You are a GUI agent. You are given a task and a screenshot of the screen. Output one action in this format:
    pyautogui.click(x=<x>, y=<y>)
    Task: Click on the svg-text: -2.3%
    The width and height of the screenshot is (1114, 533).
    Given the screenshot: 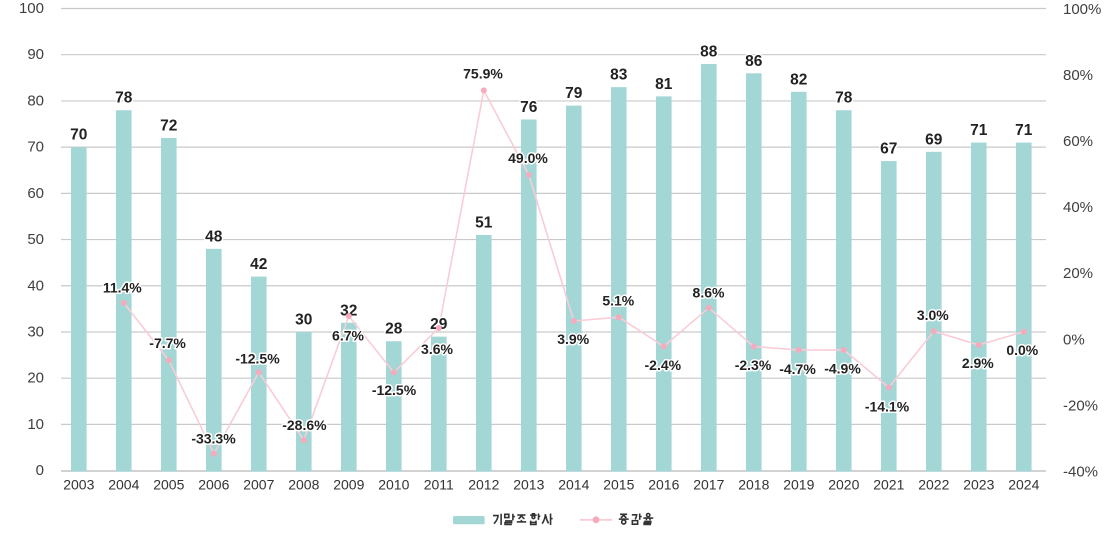 What is the action you would take?
    pyautogui.click(x=753, y=365)
    